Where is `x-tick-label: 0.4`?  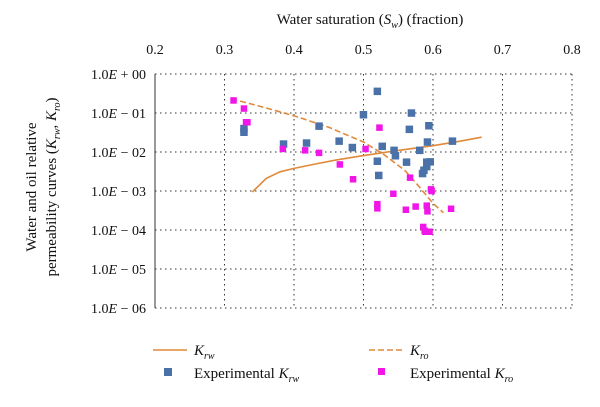
x-tick-label: 0.4 is located at coordinates (294, 50).